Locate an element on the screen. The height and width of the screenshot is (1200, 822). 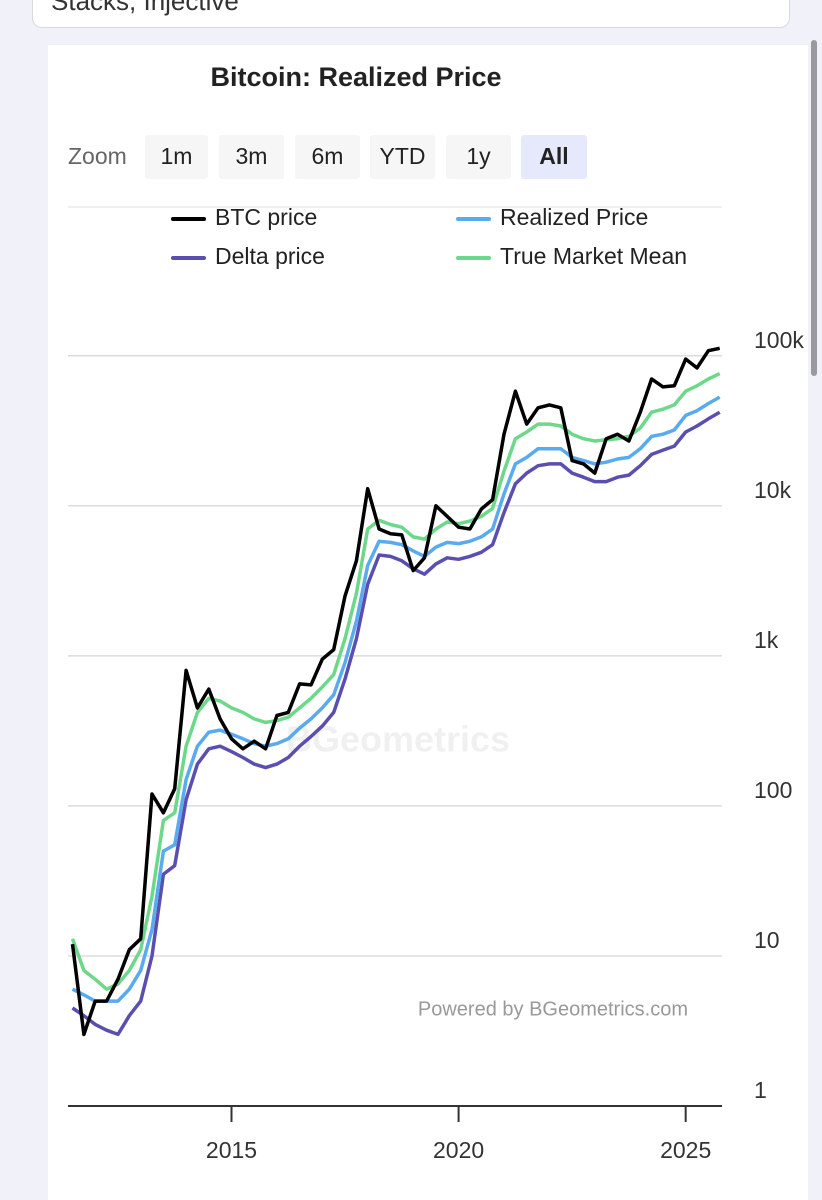
y-tick-label: 100k is located at coordinates (779, 340).